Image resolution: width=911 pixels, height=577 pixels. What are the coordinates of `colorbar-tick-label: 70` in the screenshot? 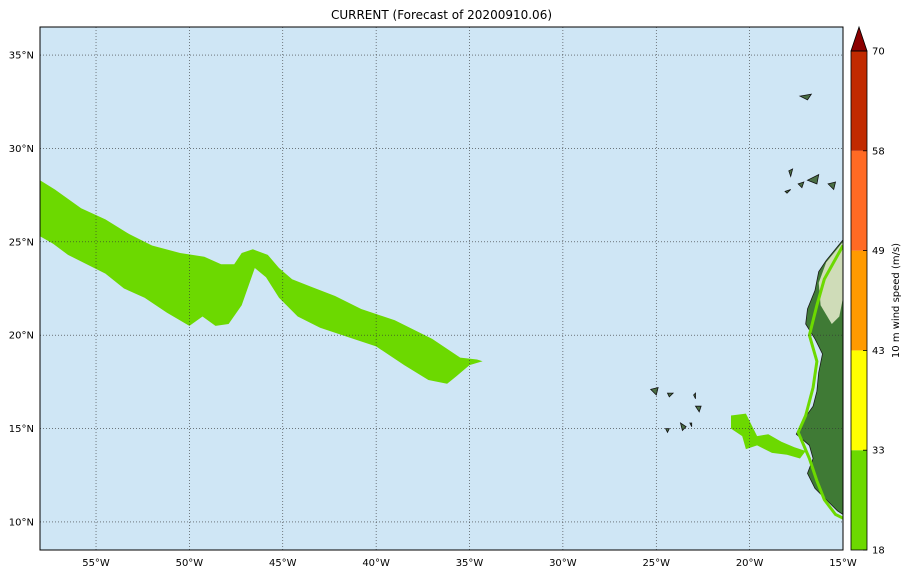 It's located at (878, 52).